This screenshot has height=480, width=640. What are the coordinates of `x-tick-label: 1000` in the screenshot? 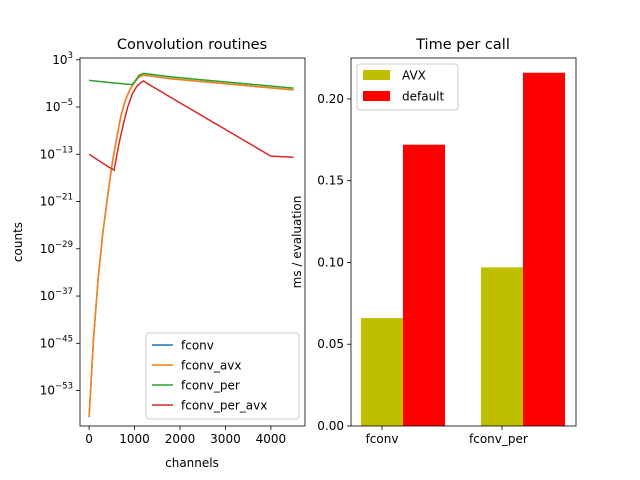 It's located at (134, 439).